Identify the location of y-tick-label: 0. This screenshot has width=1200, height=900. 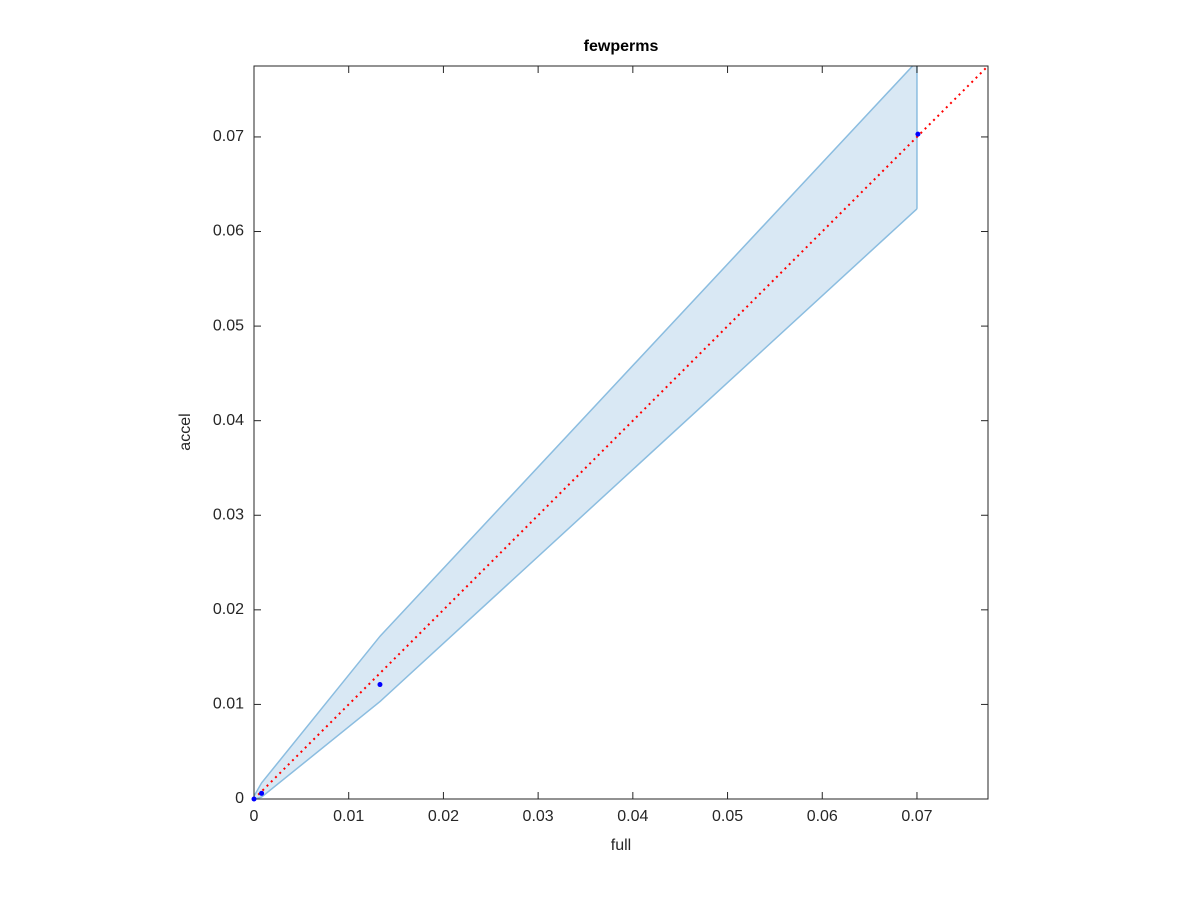
(239, 798).